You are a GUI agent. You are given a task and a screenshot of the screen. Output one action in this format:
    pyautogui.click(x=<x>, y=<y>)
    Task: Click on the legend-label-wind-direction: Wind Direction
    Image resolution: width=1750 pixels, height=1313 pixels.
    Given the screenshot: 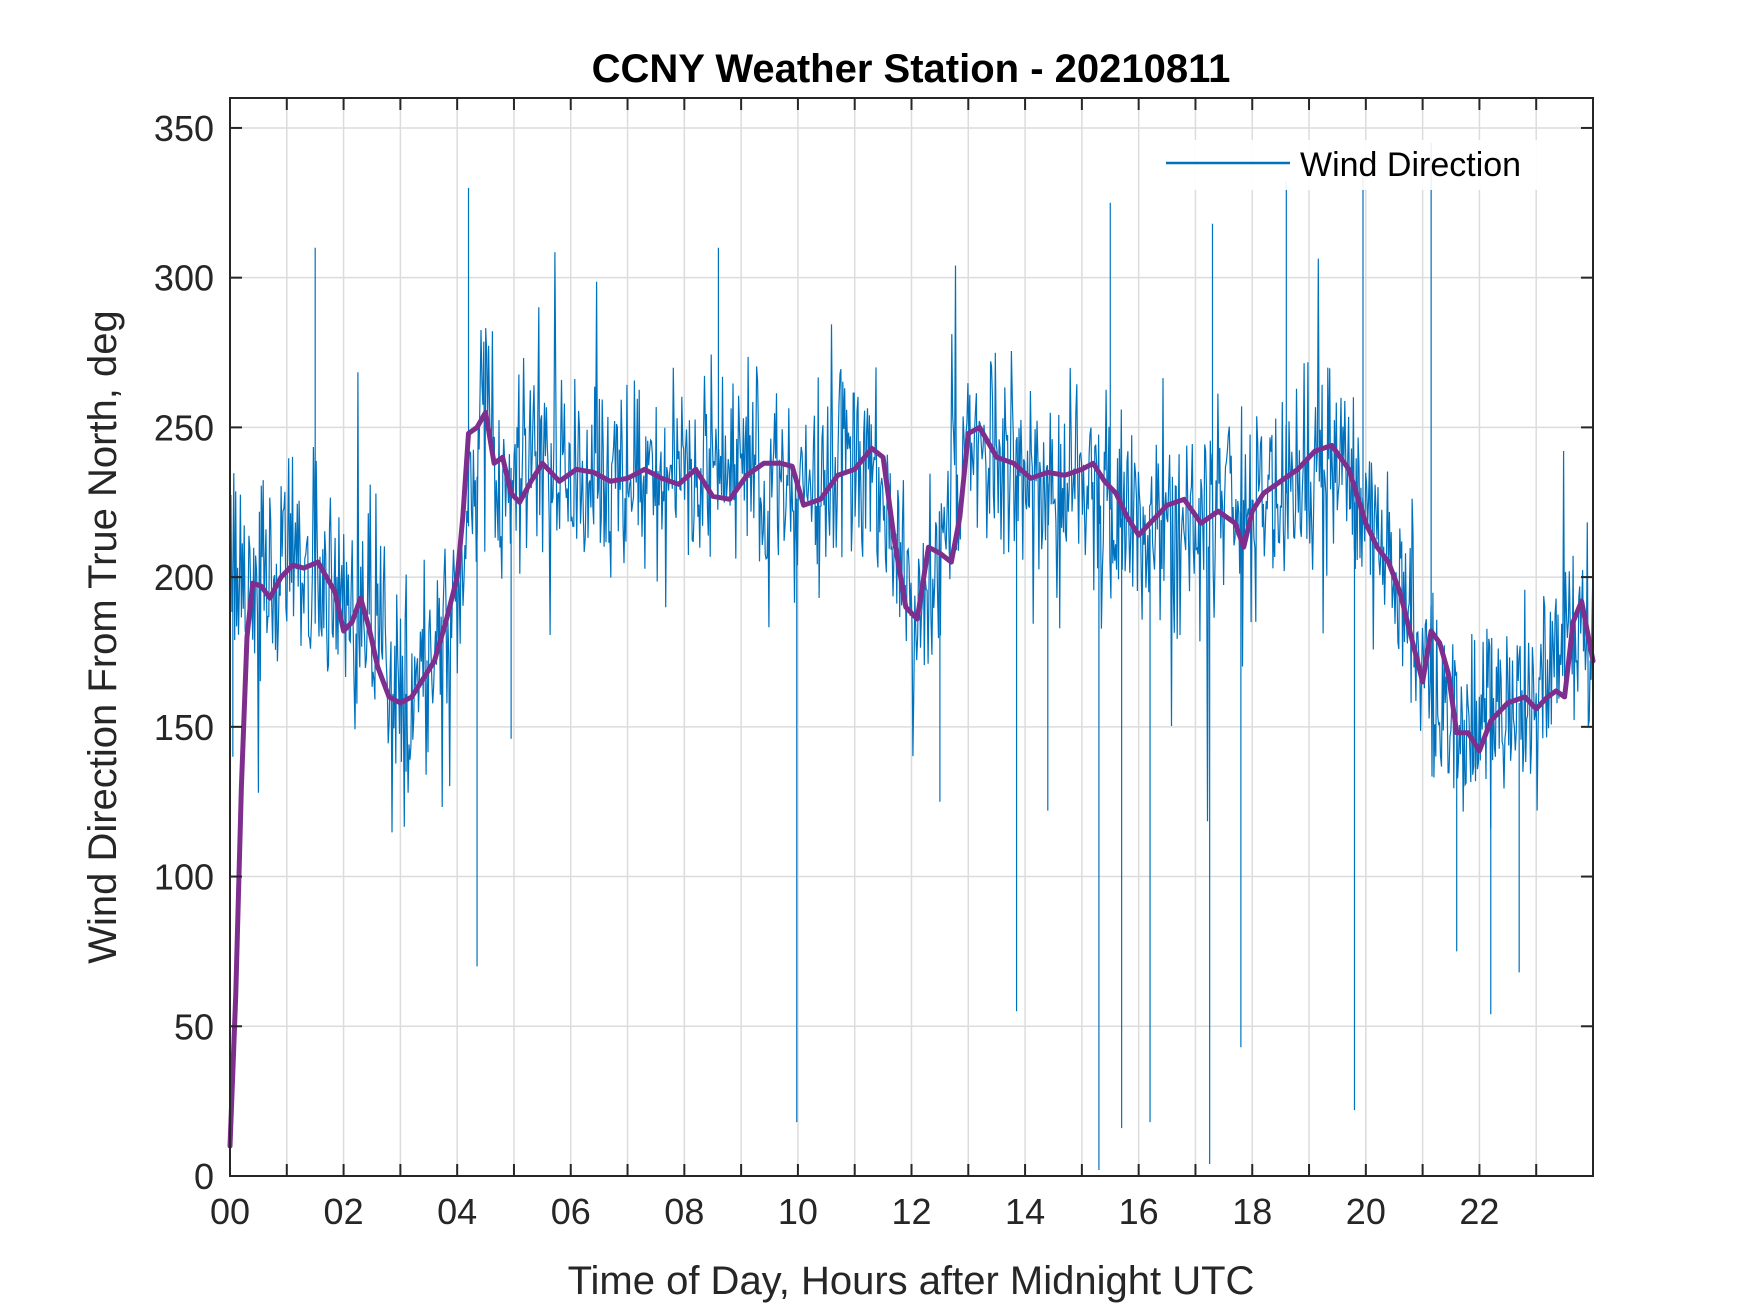 What is the action you would take?
    pyautogui.click(x=1410, y=165)
    